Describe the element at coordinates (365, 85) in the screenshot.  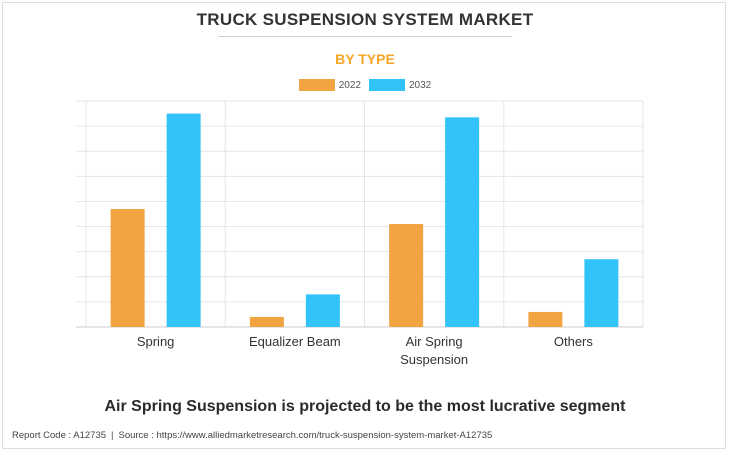
I see `legend: 2022 2032` at that location.